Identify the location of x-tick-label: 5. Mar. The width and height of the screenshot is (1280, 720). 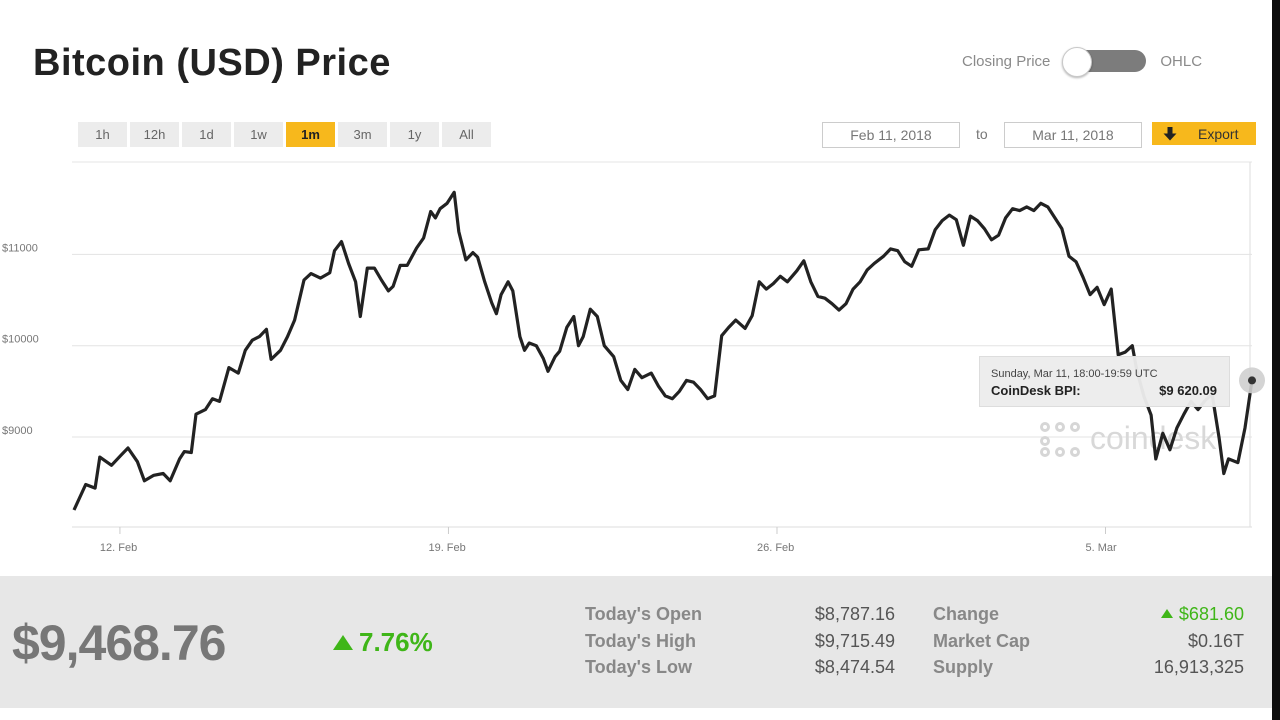
(1102, 548).